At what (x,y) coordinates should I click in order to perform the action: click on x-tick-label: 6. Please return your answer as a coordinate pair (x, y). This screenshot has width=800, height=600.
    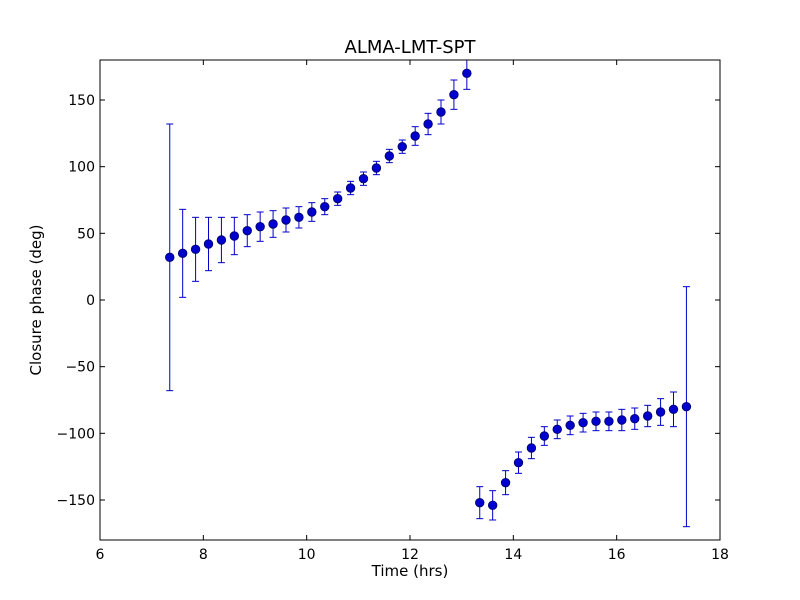
    Looking at the image, I should click on (100, 555).